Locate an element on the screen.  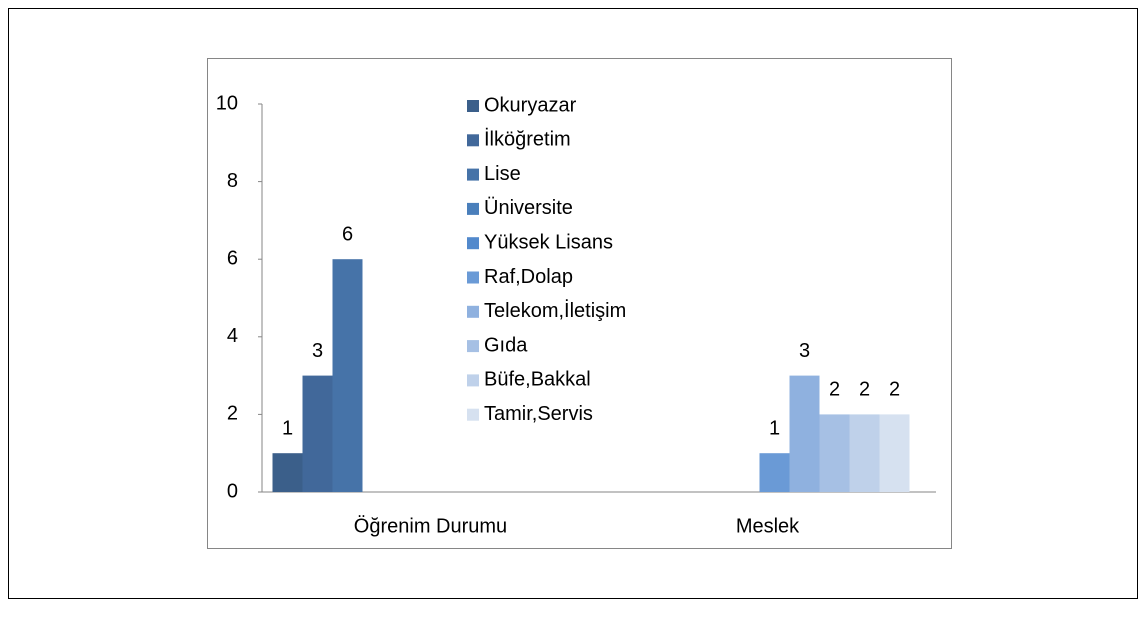
y-tick-label: 8 is located at coordinates (232, 181).